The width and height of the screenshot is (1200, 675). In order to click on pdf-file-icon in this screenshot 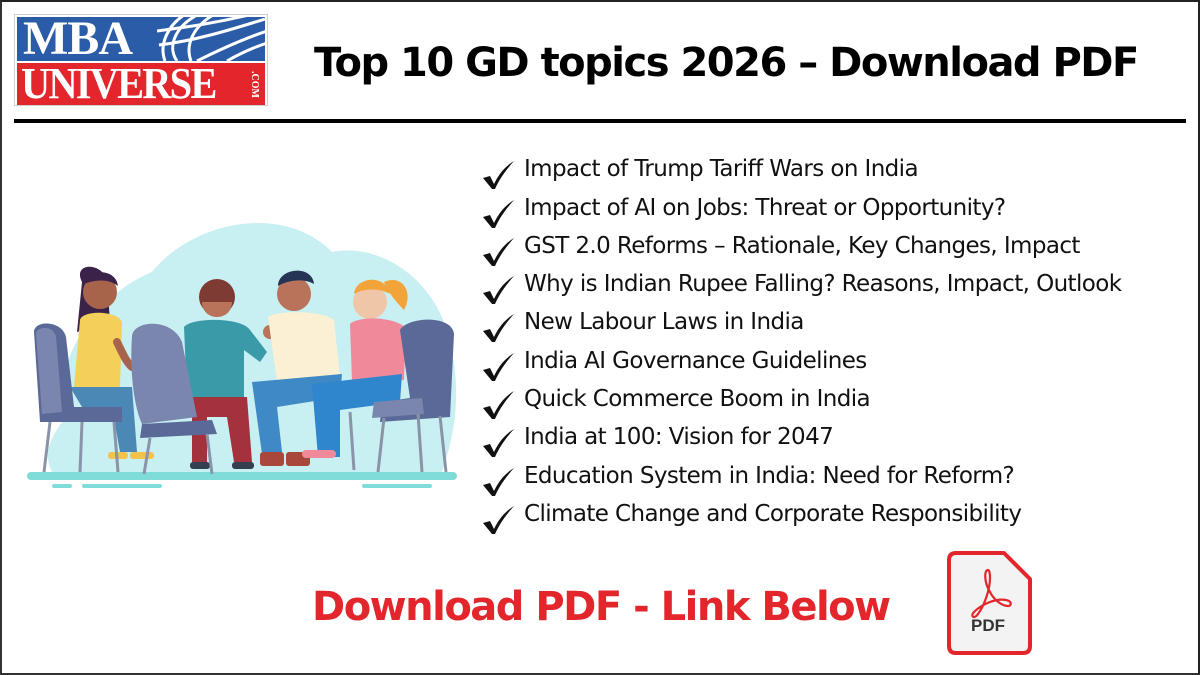, I will do `click(989, 603)`.